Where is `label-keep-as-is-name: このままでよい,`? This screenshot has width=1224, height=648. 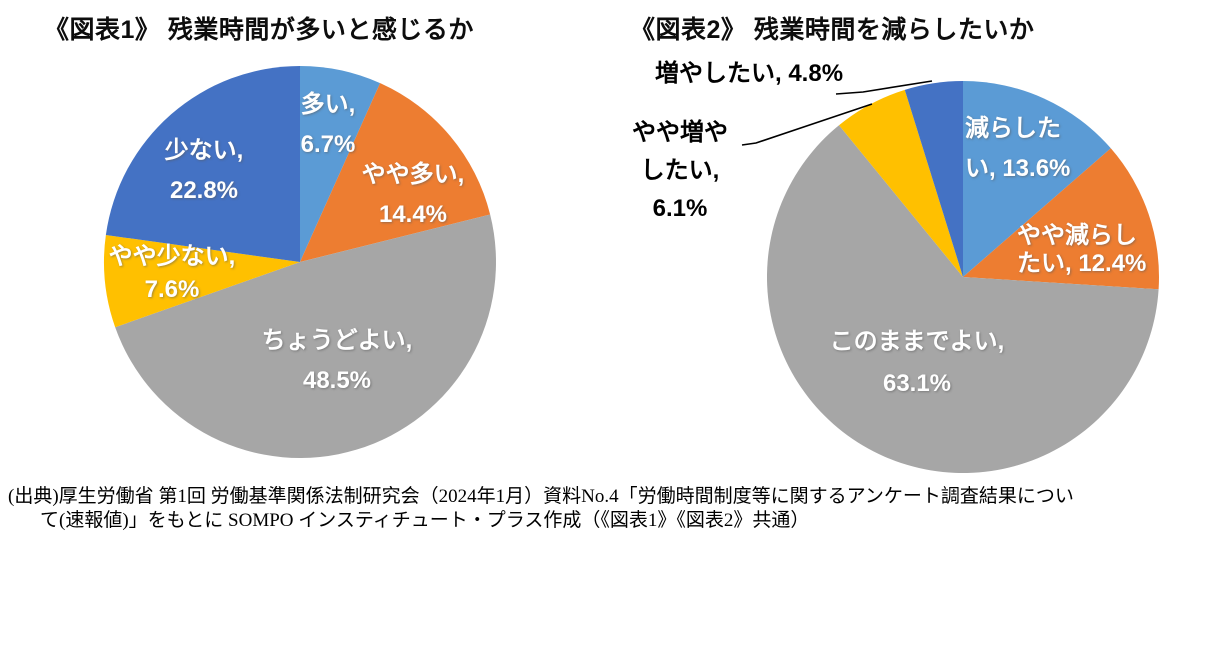 label-keep-as-is-name: このままでよい, is located at coordinates (917, 341).